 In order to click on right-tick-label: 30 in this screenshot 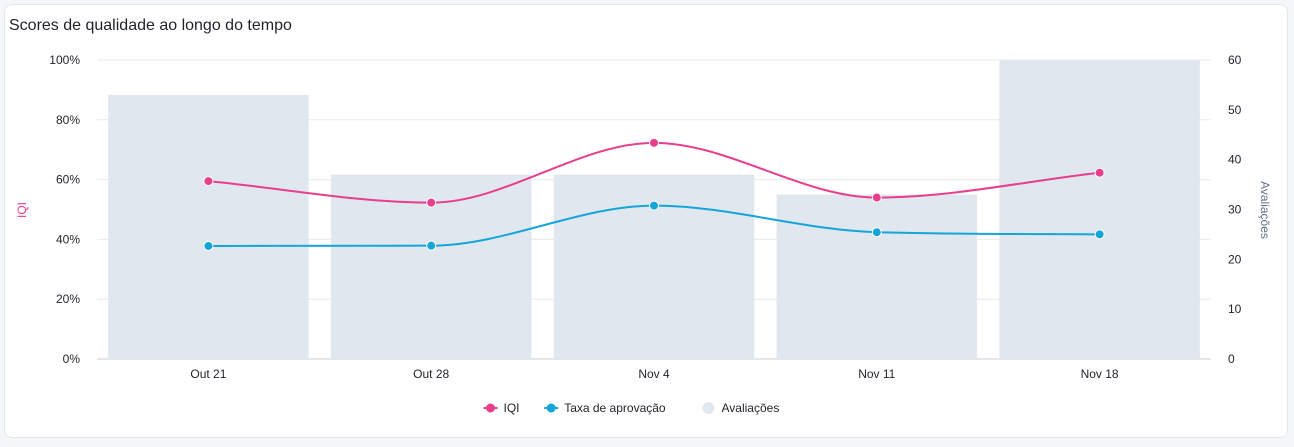, I will do `click(1235, 210)`.